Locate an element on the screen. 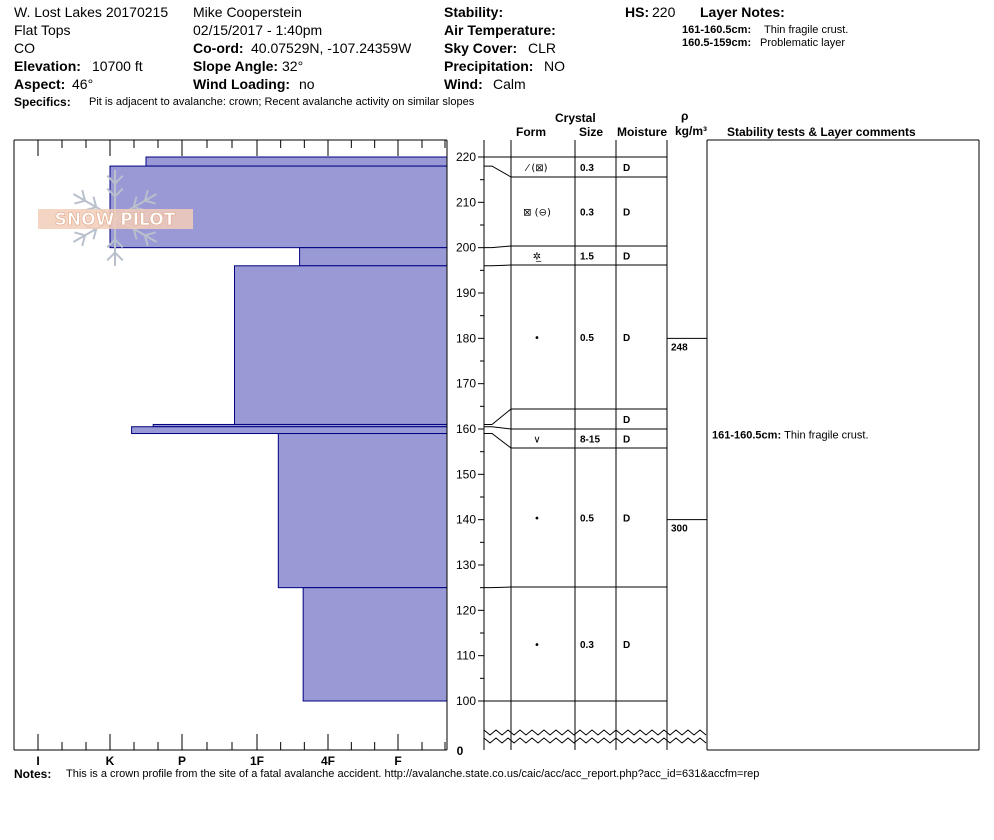 The image size is (994, 840). notes-label: Notes: is located at coordinates (33, 774).